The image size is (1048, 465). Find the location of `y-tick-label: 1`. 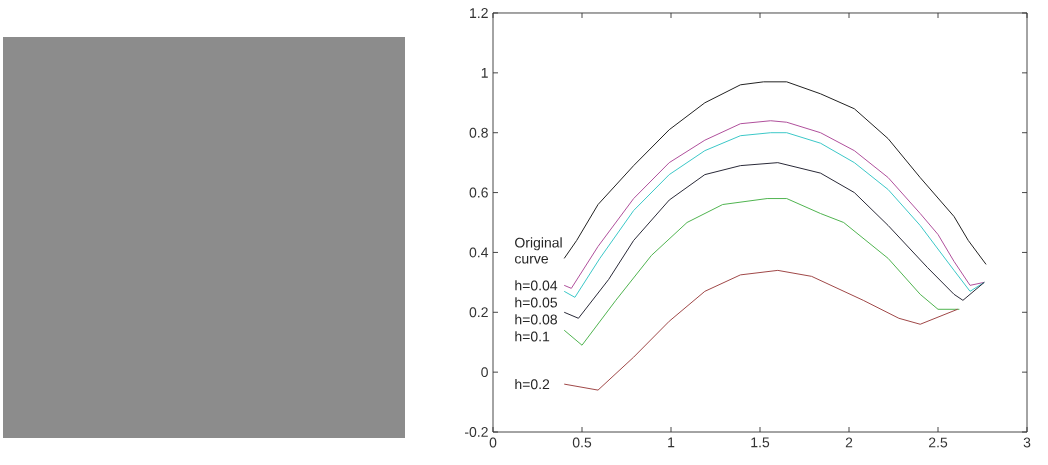

y-tick-label: 1 is located at coordinates (484, 73).